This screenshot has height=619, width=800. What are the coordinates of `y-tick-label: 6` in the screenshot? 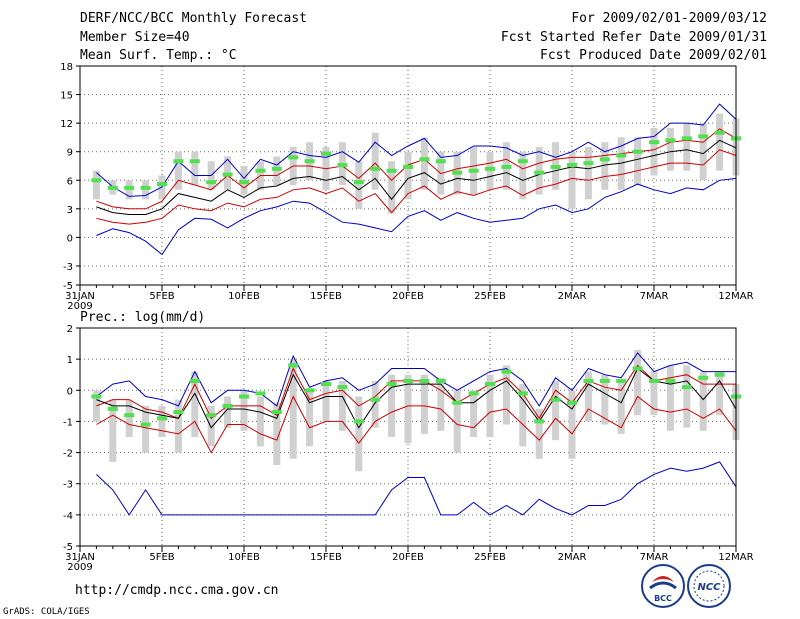 It's located at (70, 181).